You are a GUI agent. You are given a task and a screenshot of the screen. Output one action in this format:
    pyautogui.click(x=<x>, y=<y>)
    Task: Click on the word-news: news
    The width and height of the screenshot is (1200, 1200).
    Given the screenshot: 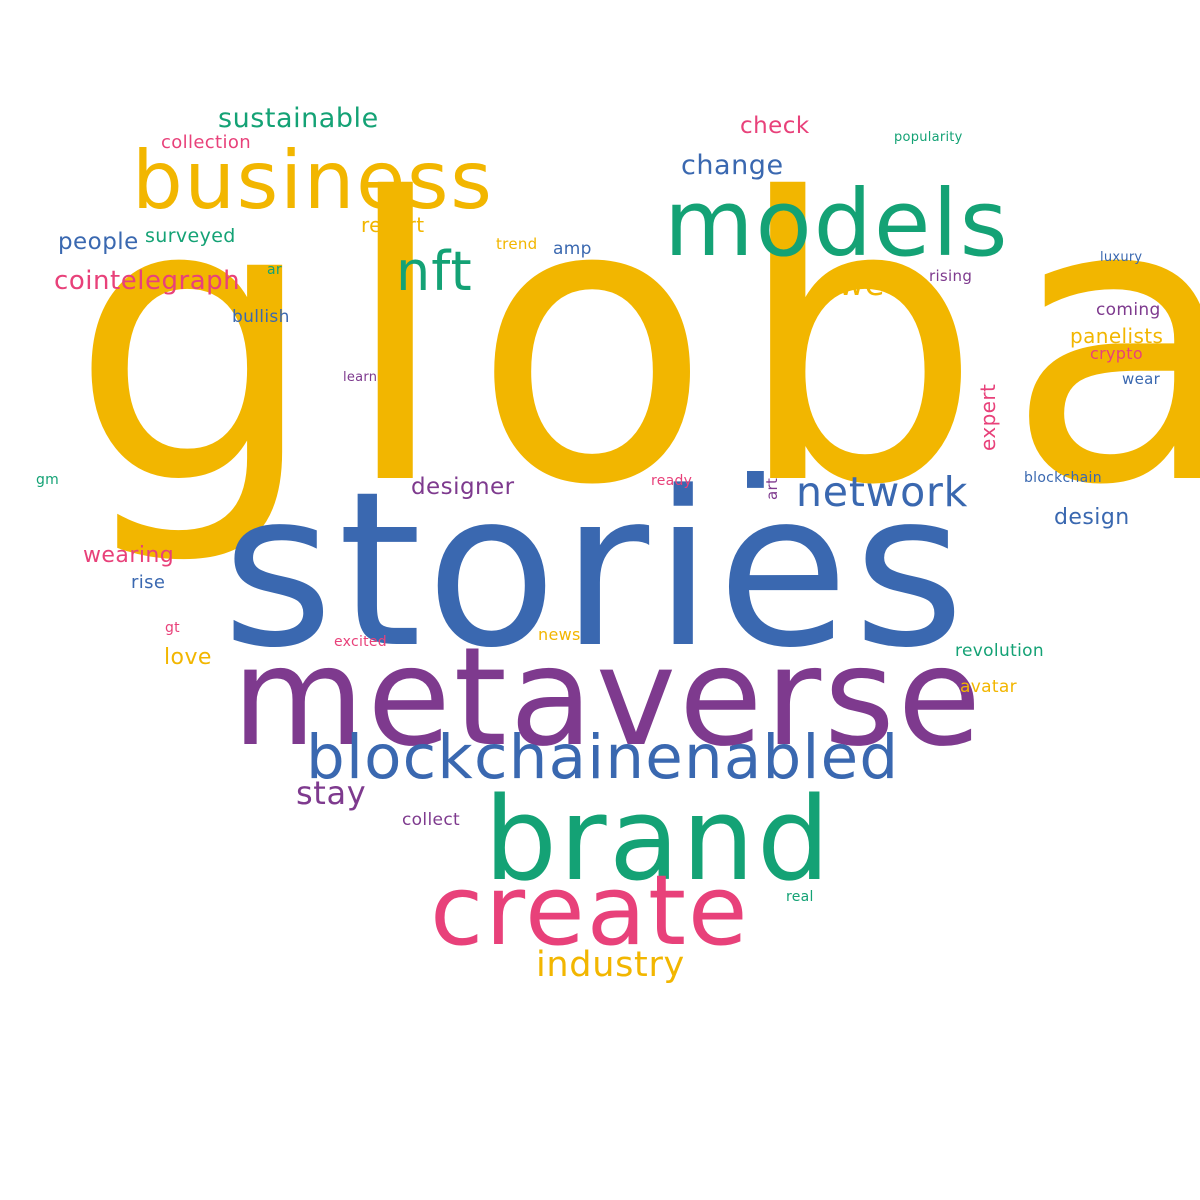 What is the action you would take?
    pyautogui.click(x=559, y=634)
    